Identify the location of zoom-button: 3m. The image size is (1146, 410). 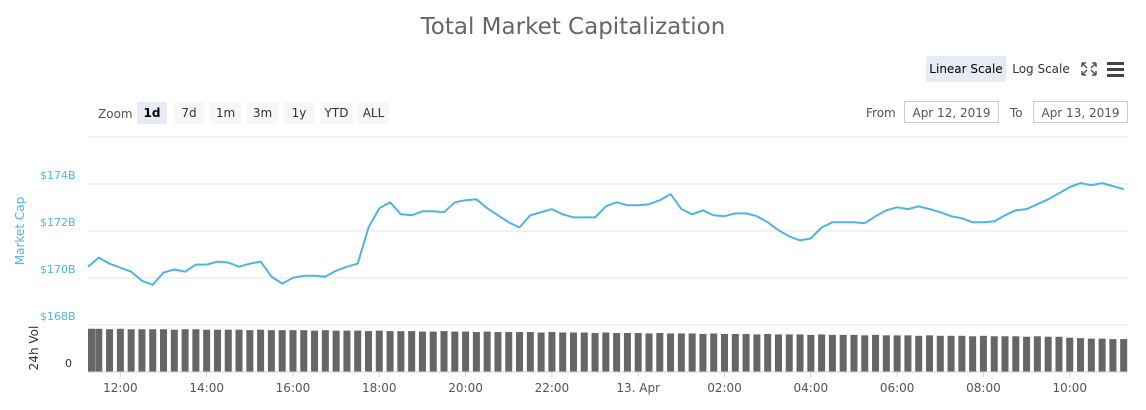
(262, 113).